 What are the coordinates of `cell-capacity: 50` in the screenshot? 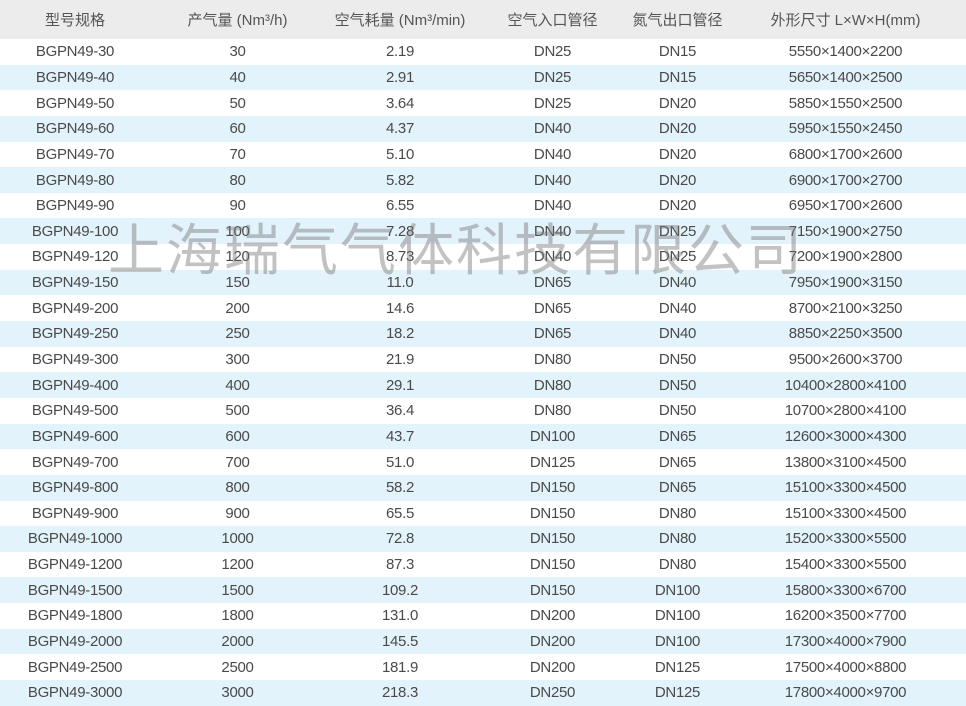 It's located at (237, 103).